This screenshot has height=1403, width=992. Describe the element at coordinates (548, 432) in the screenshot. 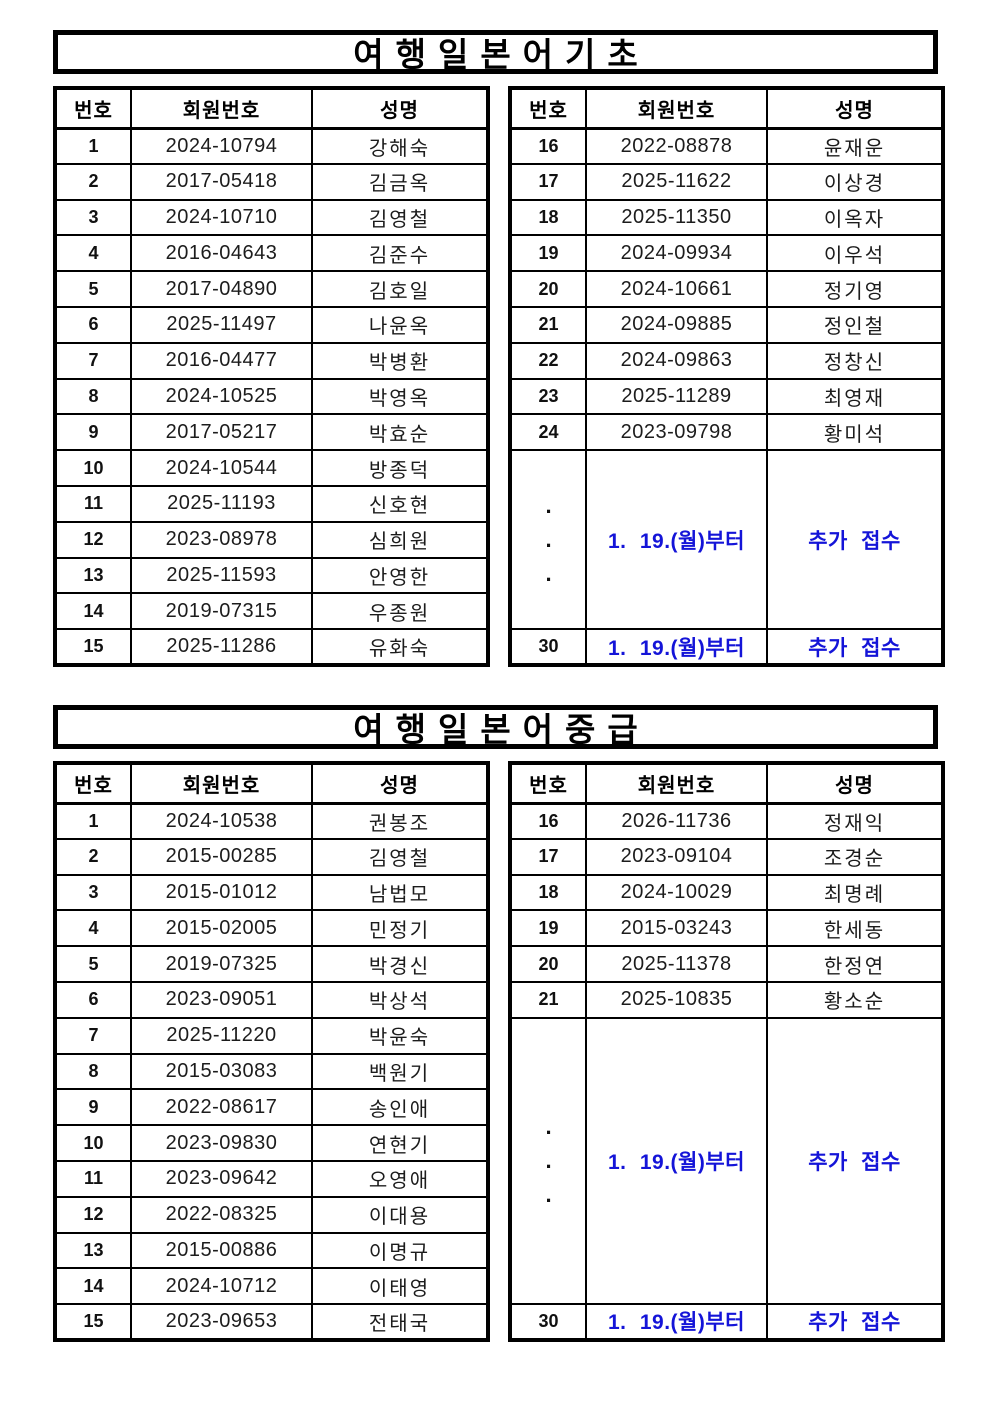

I see `row-number: 24` at that location.